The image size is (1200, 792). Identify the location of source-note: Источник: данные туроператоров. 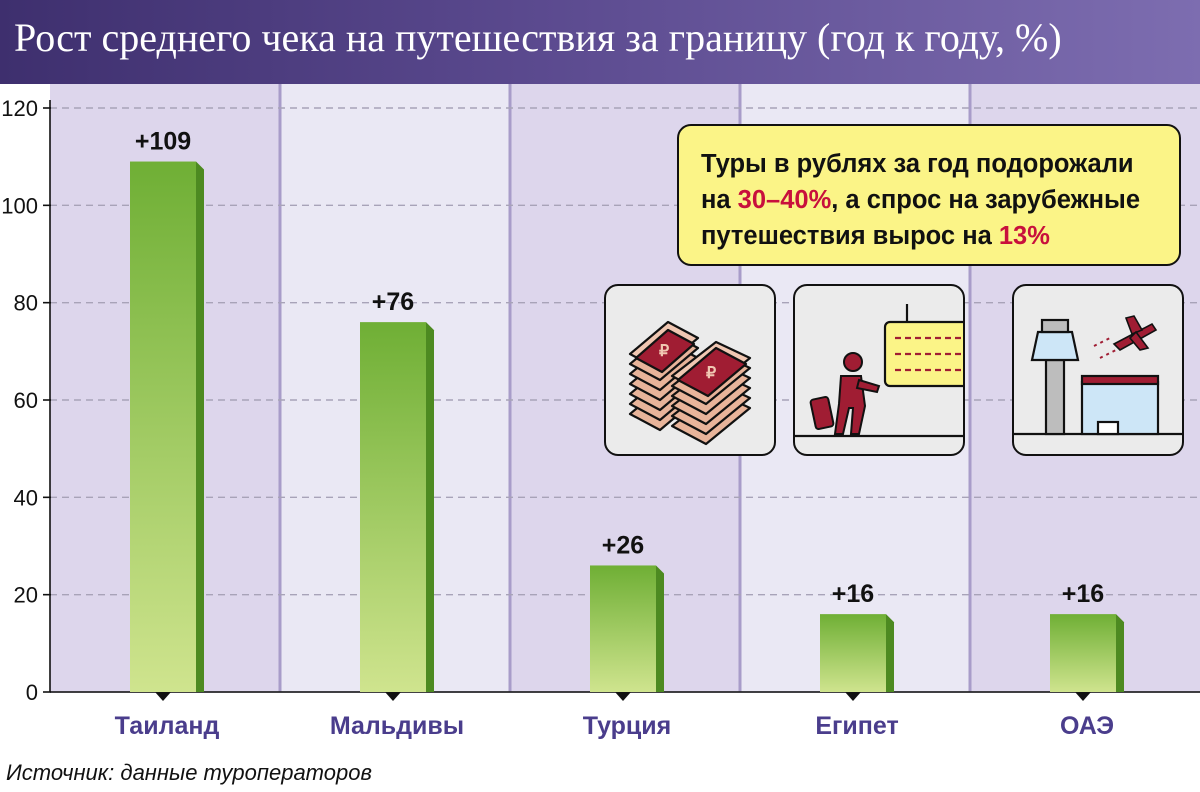
(189, 772).